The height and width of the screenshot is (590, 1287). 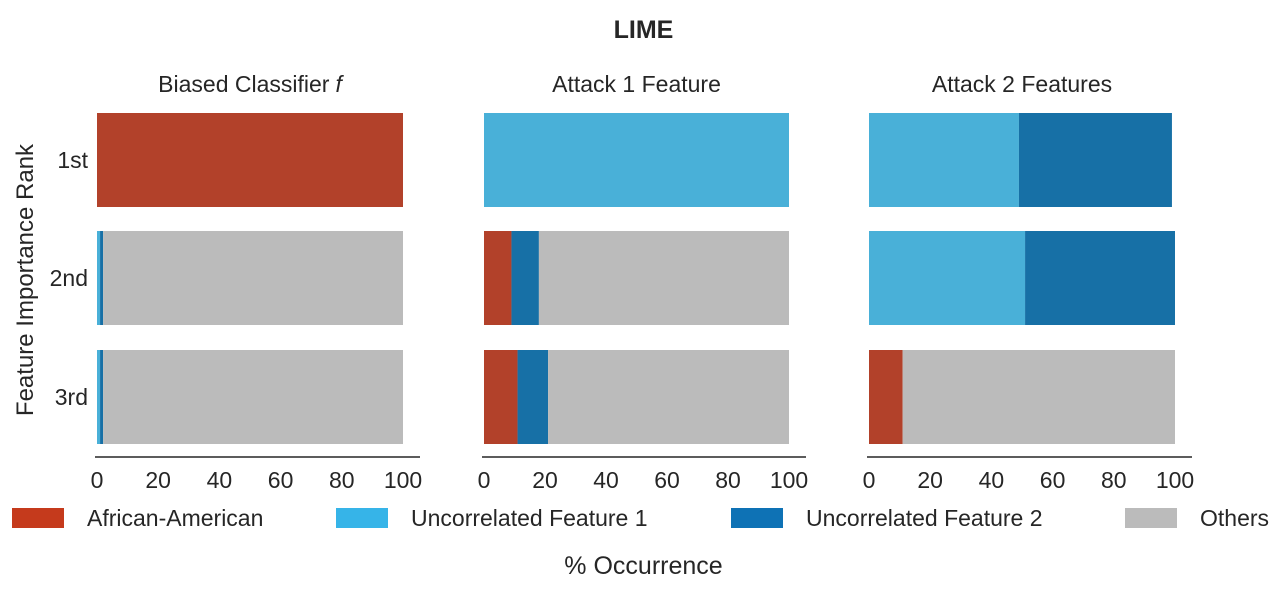 I want to click on bar-african-american-1st, so click(x=250, y=160).